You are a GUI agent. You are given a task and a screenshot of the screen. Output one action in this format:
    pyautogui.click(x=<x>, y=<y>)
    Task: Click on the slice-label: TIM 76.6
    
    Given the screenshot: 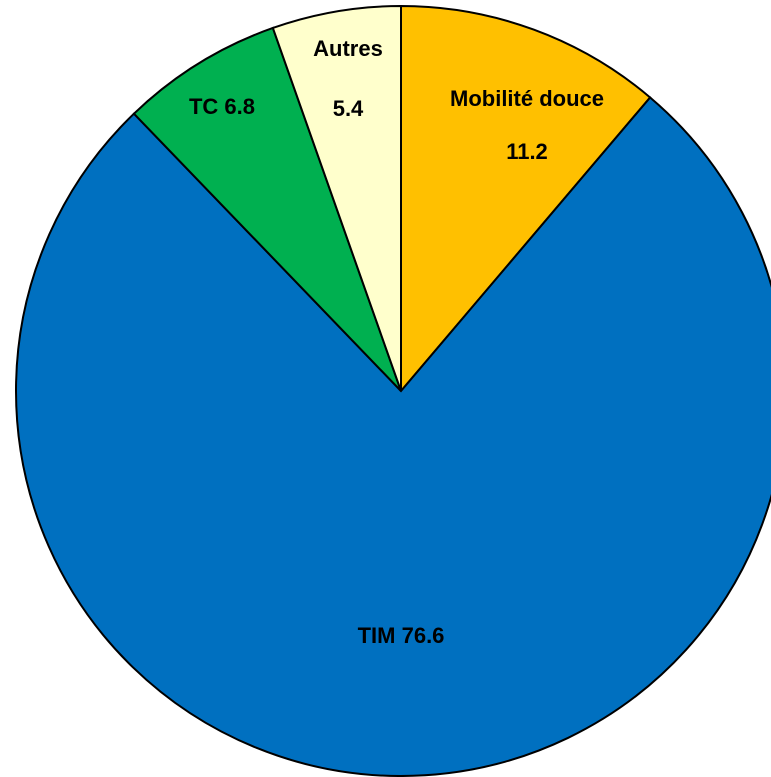 What is the action you would take?
    pyautogui.click(x=401, y=635)
    